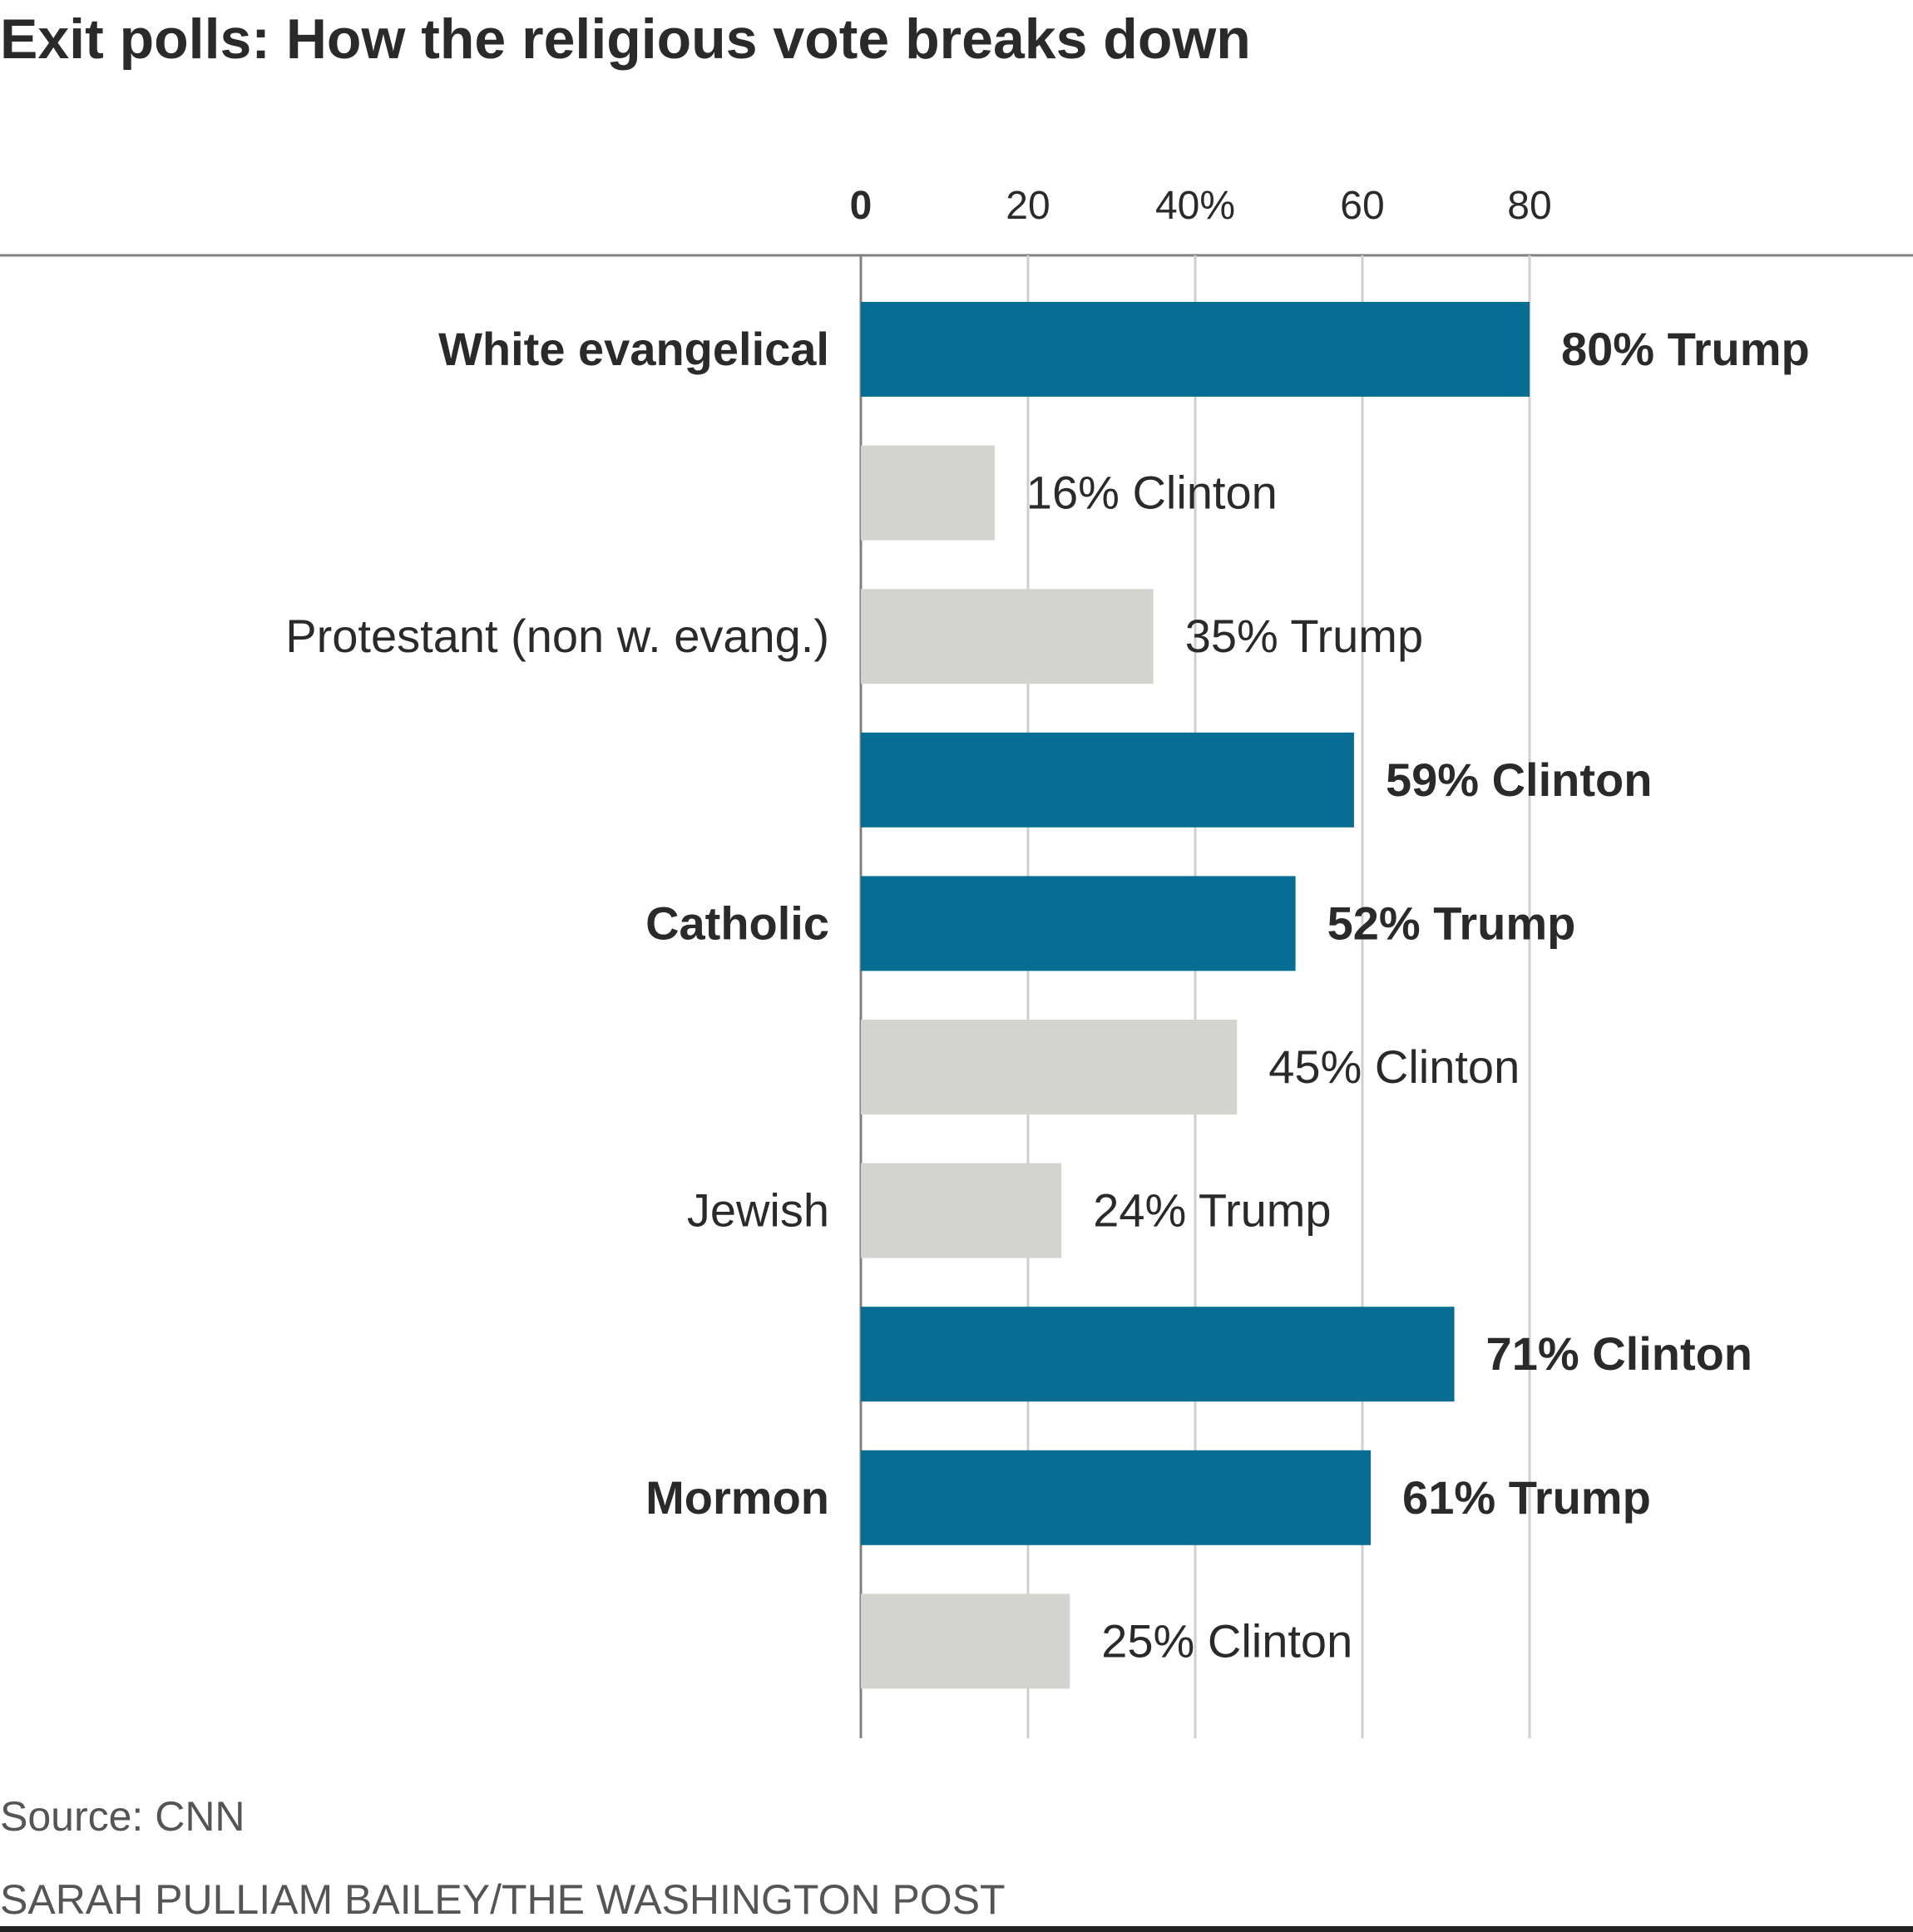 Image resolution: width=1913 pixels, height=1932 pixels. Describe the element at coordinates (1028, 206) in the screenshot. I see `tick-label-20: 20` at that location.